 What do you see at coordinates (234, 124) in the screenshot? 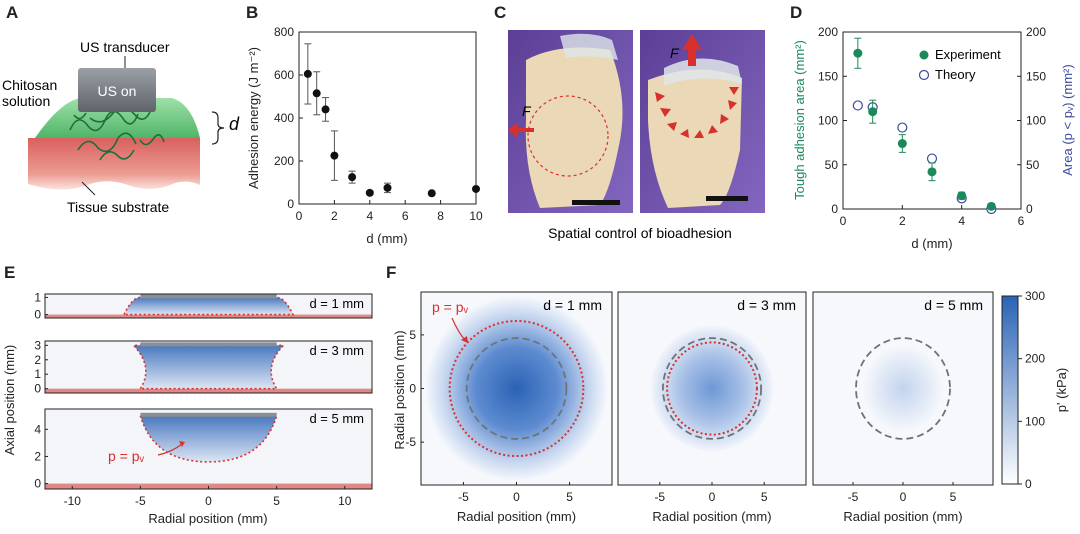
I see `gap-label: d` at bounding box center [234, 124].